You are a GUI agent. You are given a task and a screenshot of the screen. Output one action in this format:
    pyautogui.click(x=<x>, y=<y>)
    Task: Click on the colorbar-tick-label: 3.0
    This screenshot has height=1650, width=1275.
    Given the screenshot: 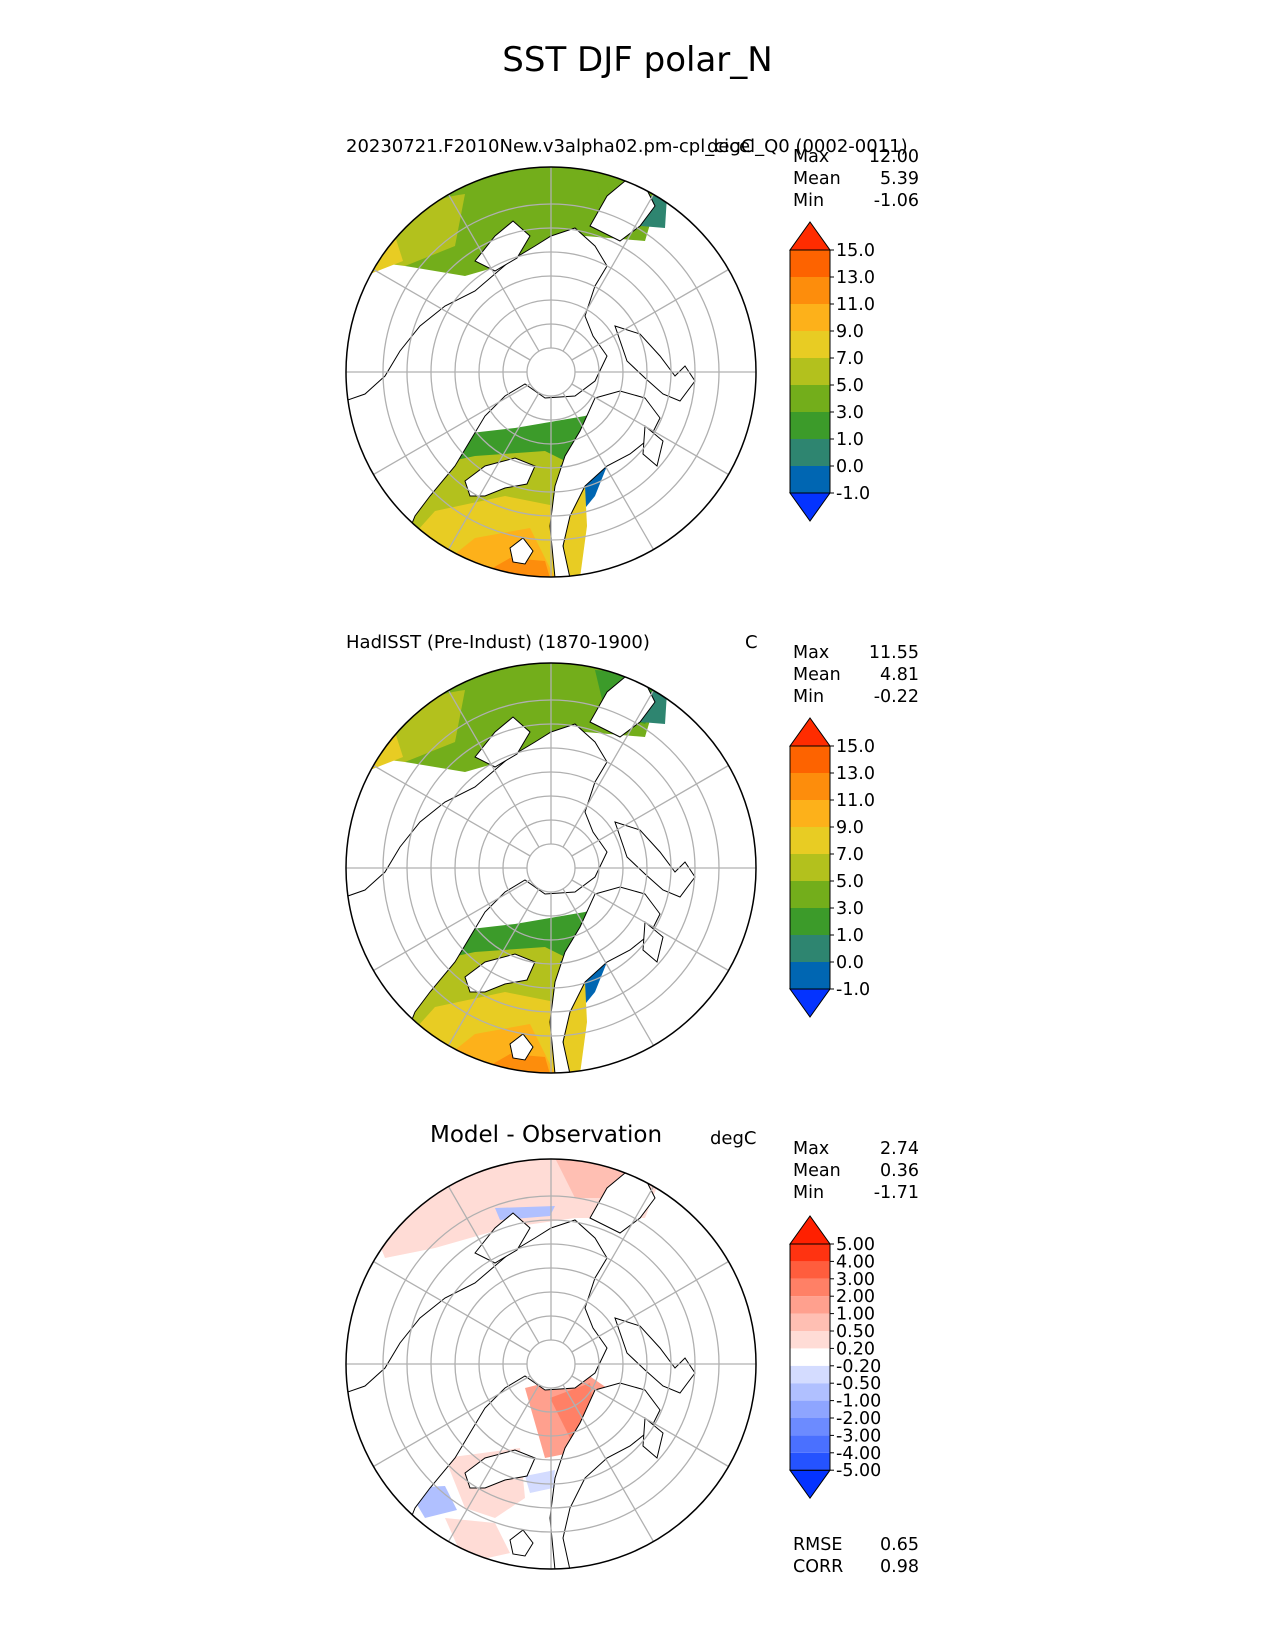 What is the action you would take?
    pyautogui.click(x=850, y=909)
    